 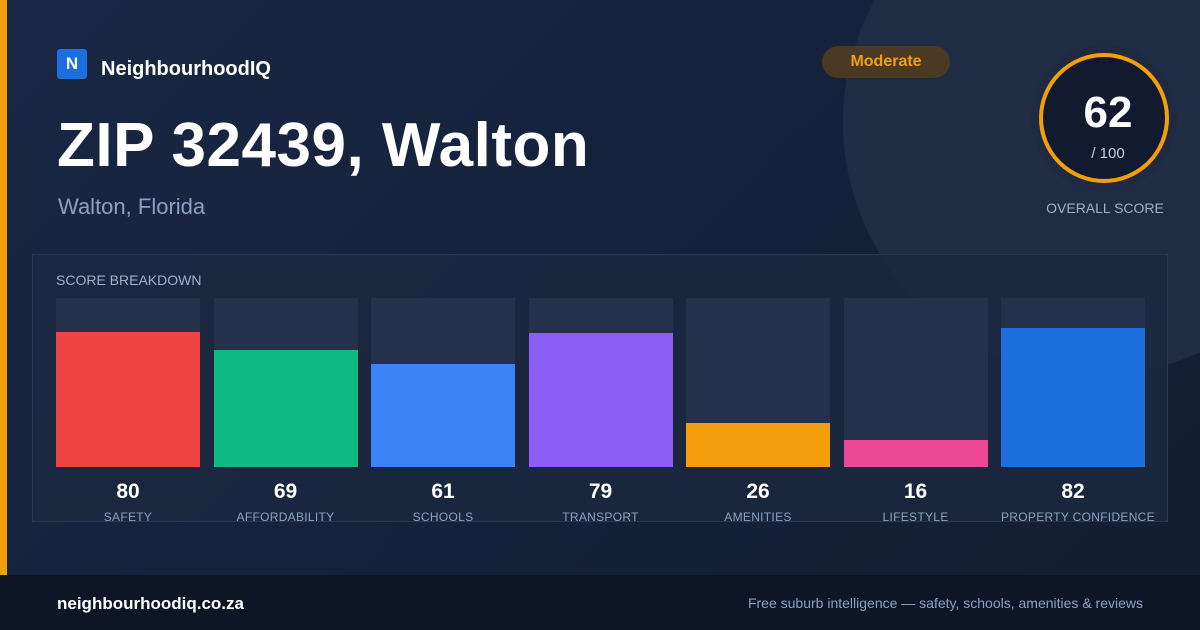 What do you see at coordinates (186, 69) in the screenshot?
I see `brand-name: NeighbourhoodIQ` at bounding box center [186, 69].